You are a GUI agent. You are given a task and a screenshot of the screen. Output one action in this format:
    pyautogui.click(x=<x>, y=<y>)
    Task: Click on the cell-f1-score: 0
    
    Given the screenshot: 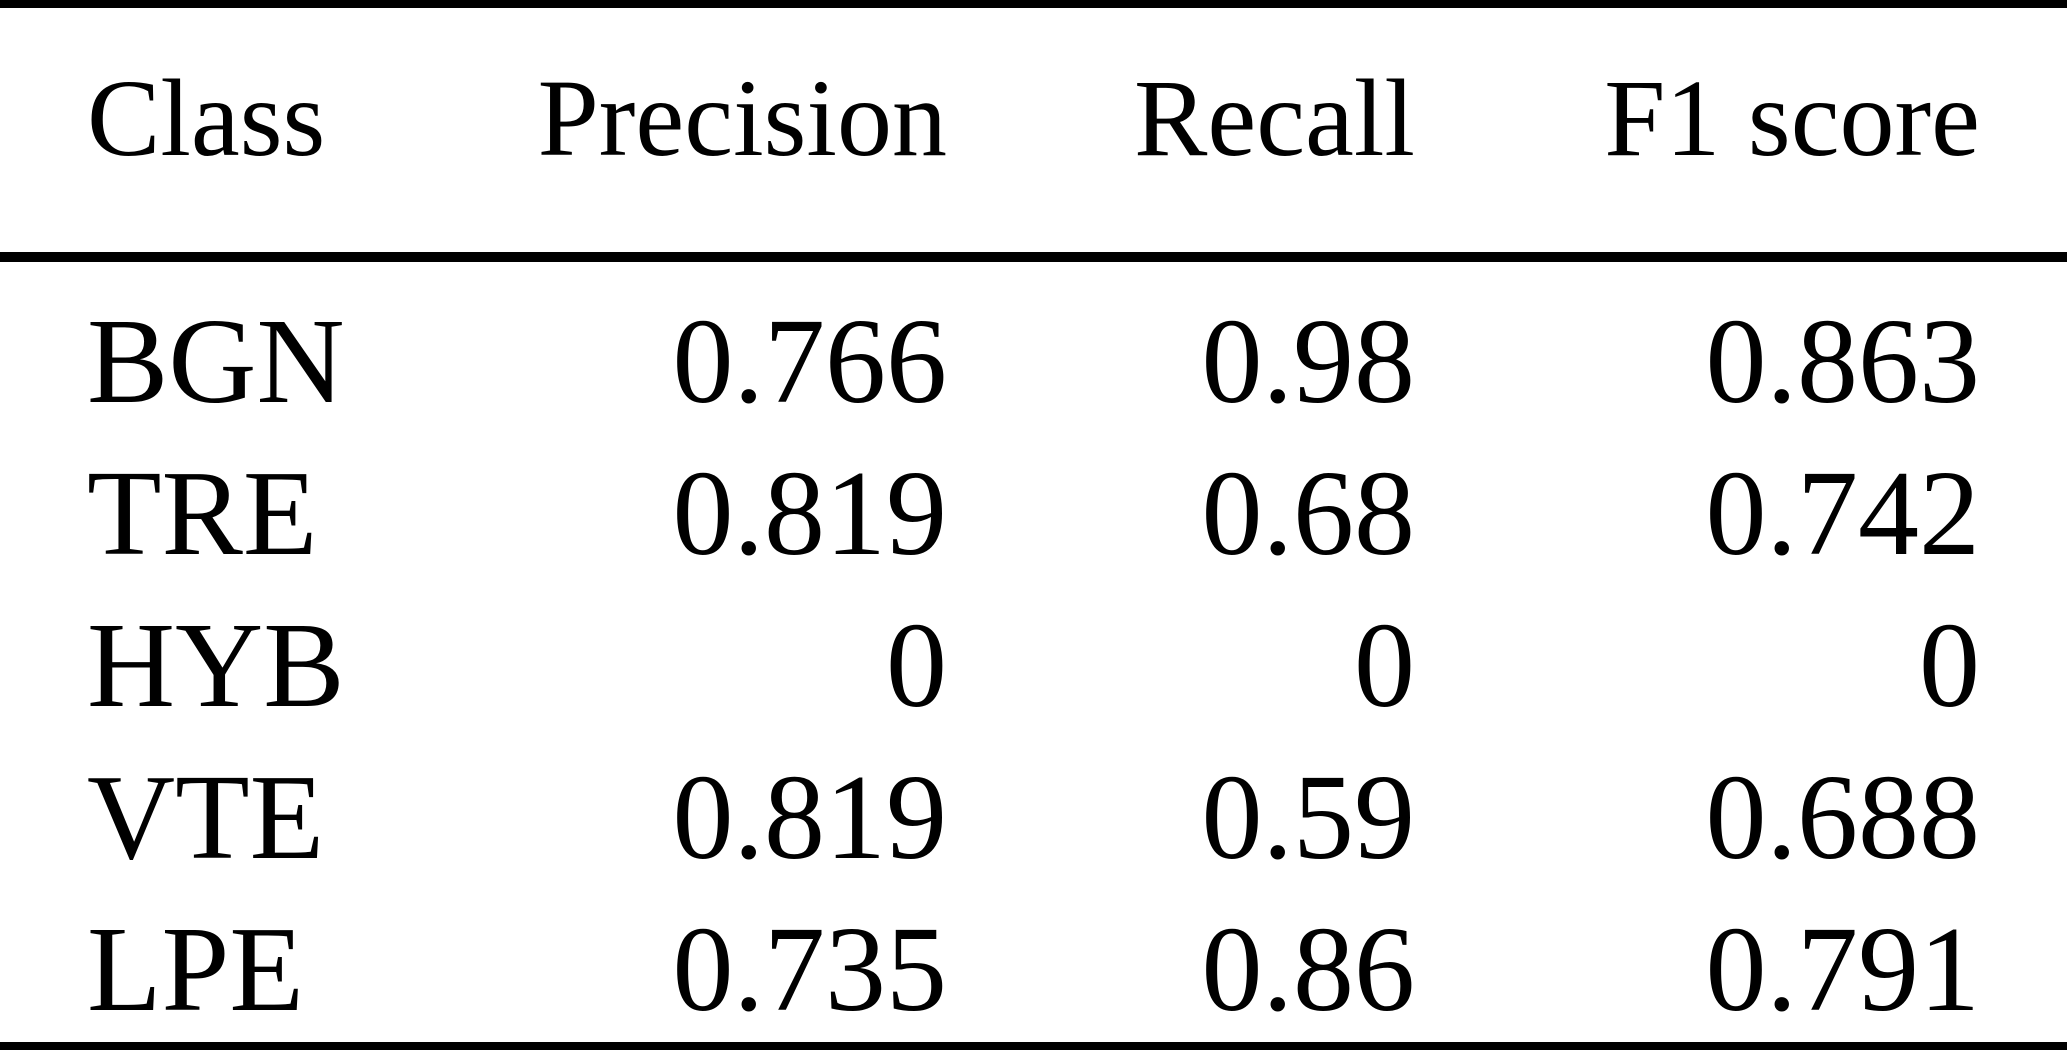 What is the action you would take?
    pyautogui.click(x=1949, y=665)
    